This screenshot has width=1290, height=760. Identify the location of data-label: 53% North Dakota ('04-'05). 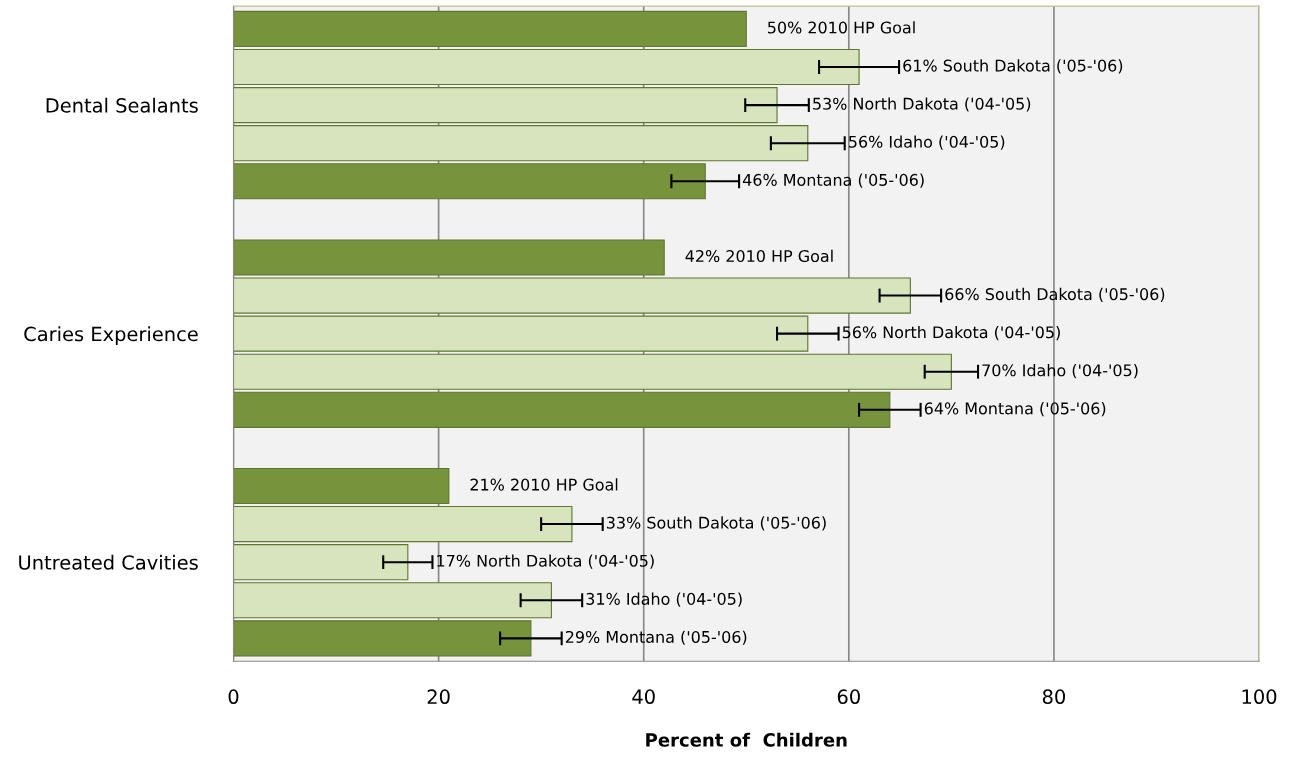
(922, 104).